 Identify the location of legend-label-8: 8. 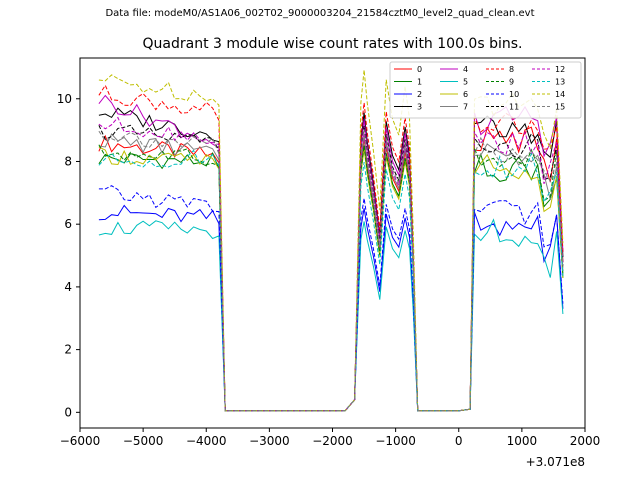
(511, 69).